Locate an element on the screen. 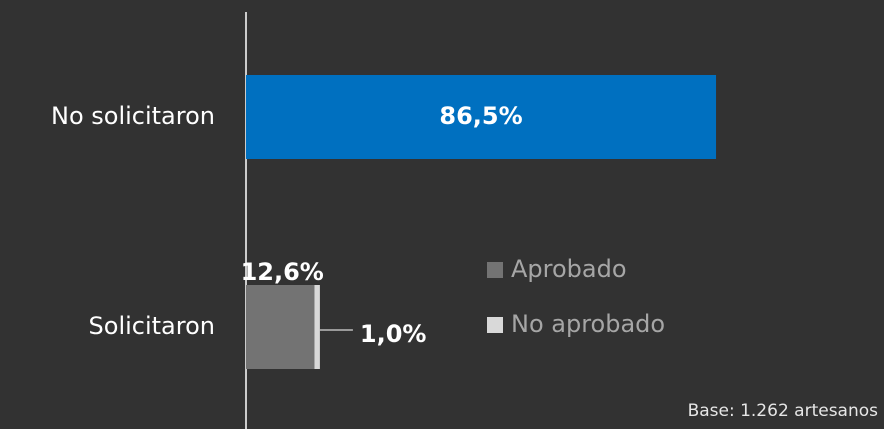  value-label: 12,6% is located at coordinates (282, 272).